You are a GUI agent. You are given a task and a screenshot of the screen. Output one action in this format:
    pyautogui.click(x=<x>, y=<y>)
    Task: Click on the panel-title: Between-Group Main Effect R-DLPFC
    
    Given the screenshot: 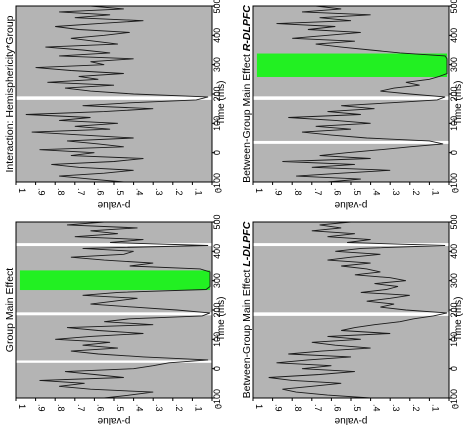 What is the action you would take?
    pyautogui.click(x=247, y=94)
    